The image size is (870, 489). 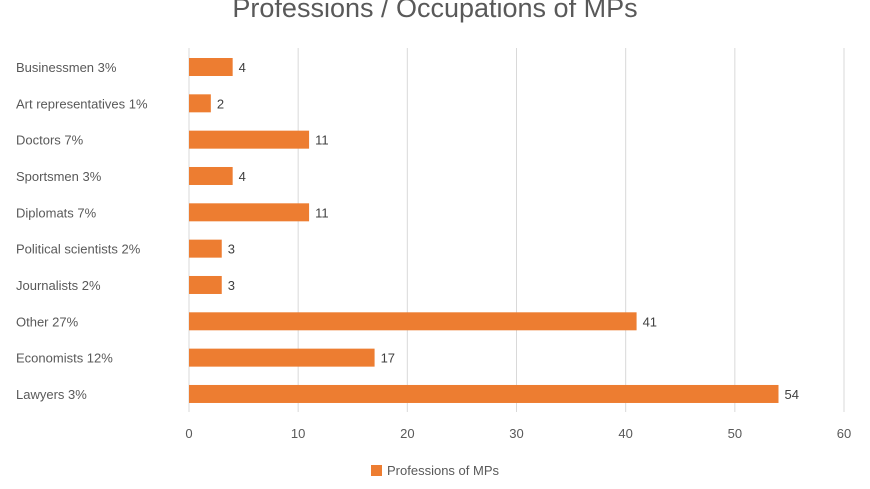 What do you see at coordinates (188, 433) in the screenshot?
I see `x-tick-label: 0` at bounding box center [188, 433].